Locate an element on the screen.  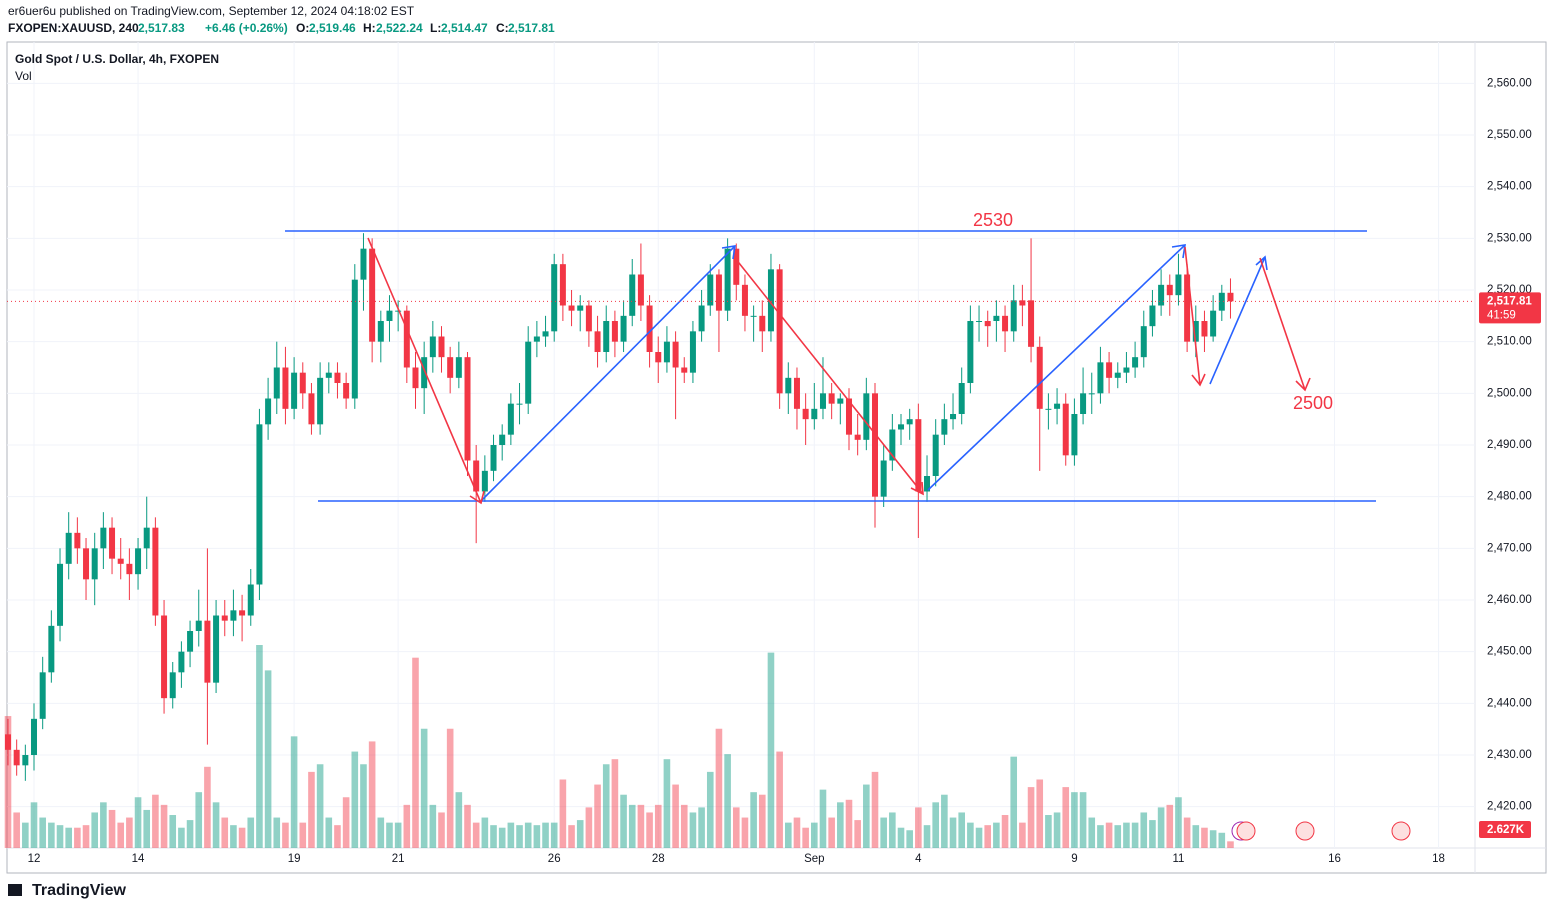
o-label: O: is located at coordinates (302, 28).